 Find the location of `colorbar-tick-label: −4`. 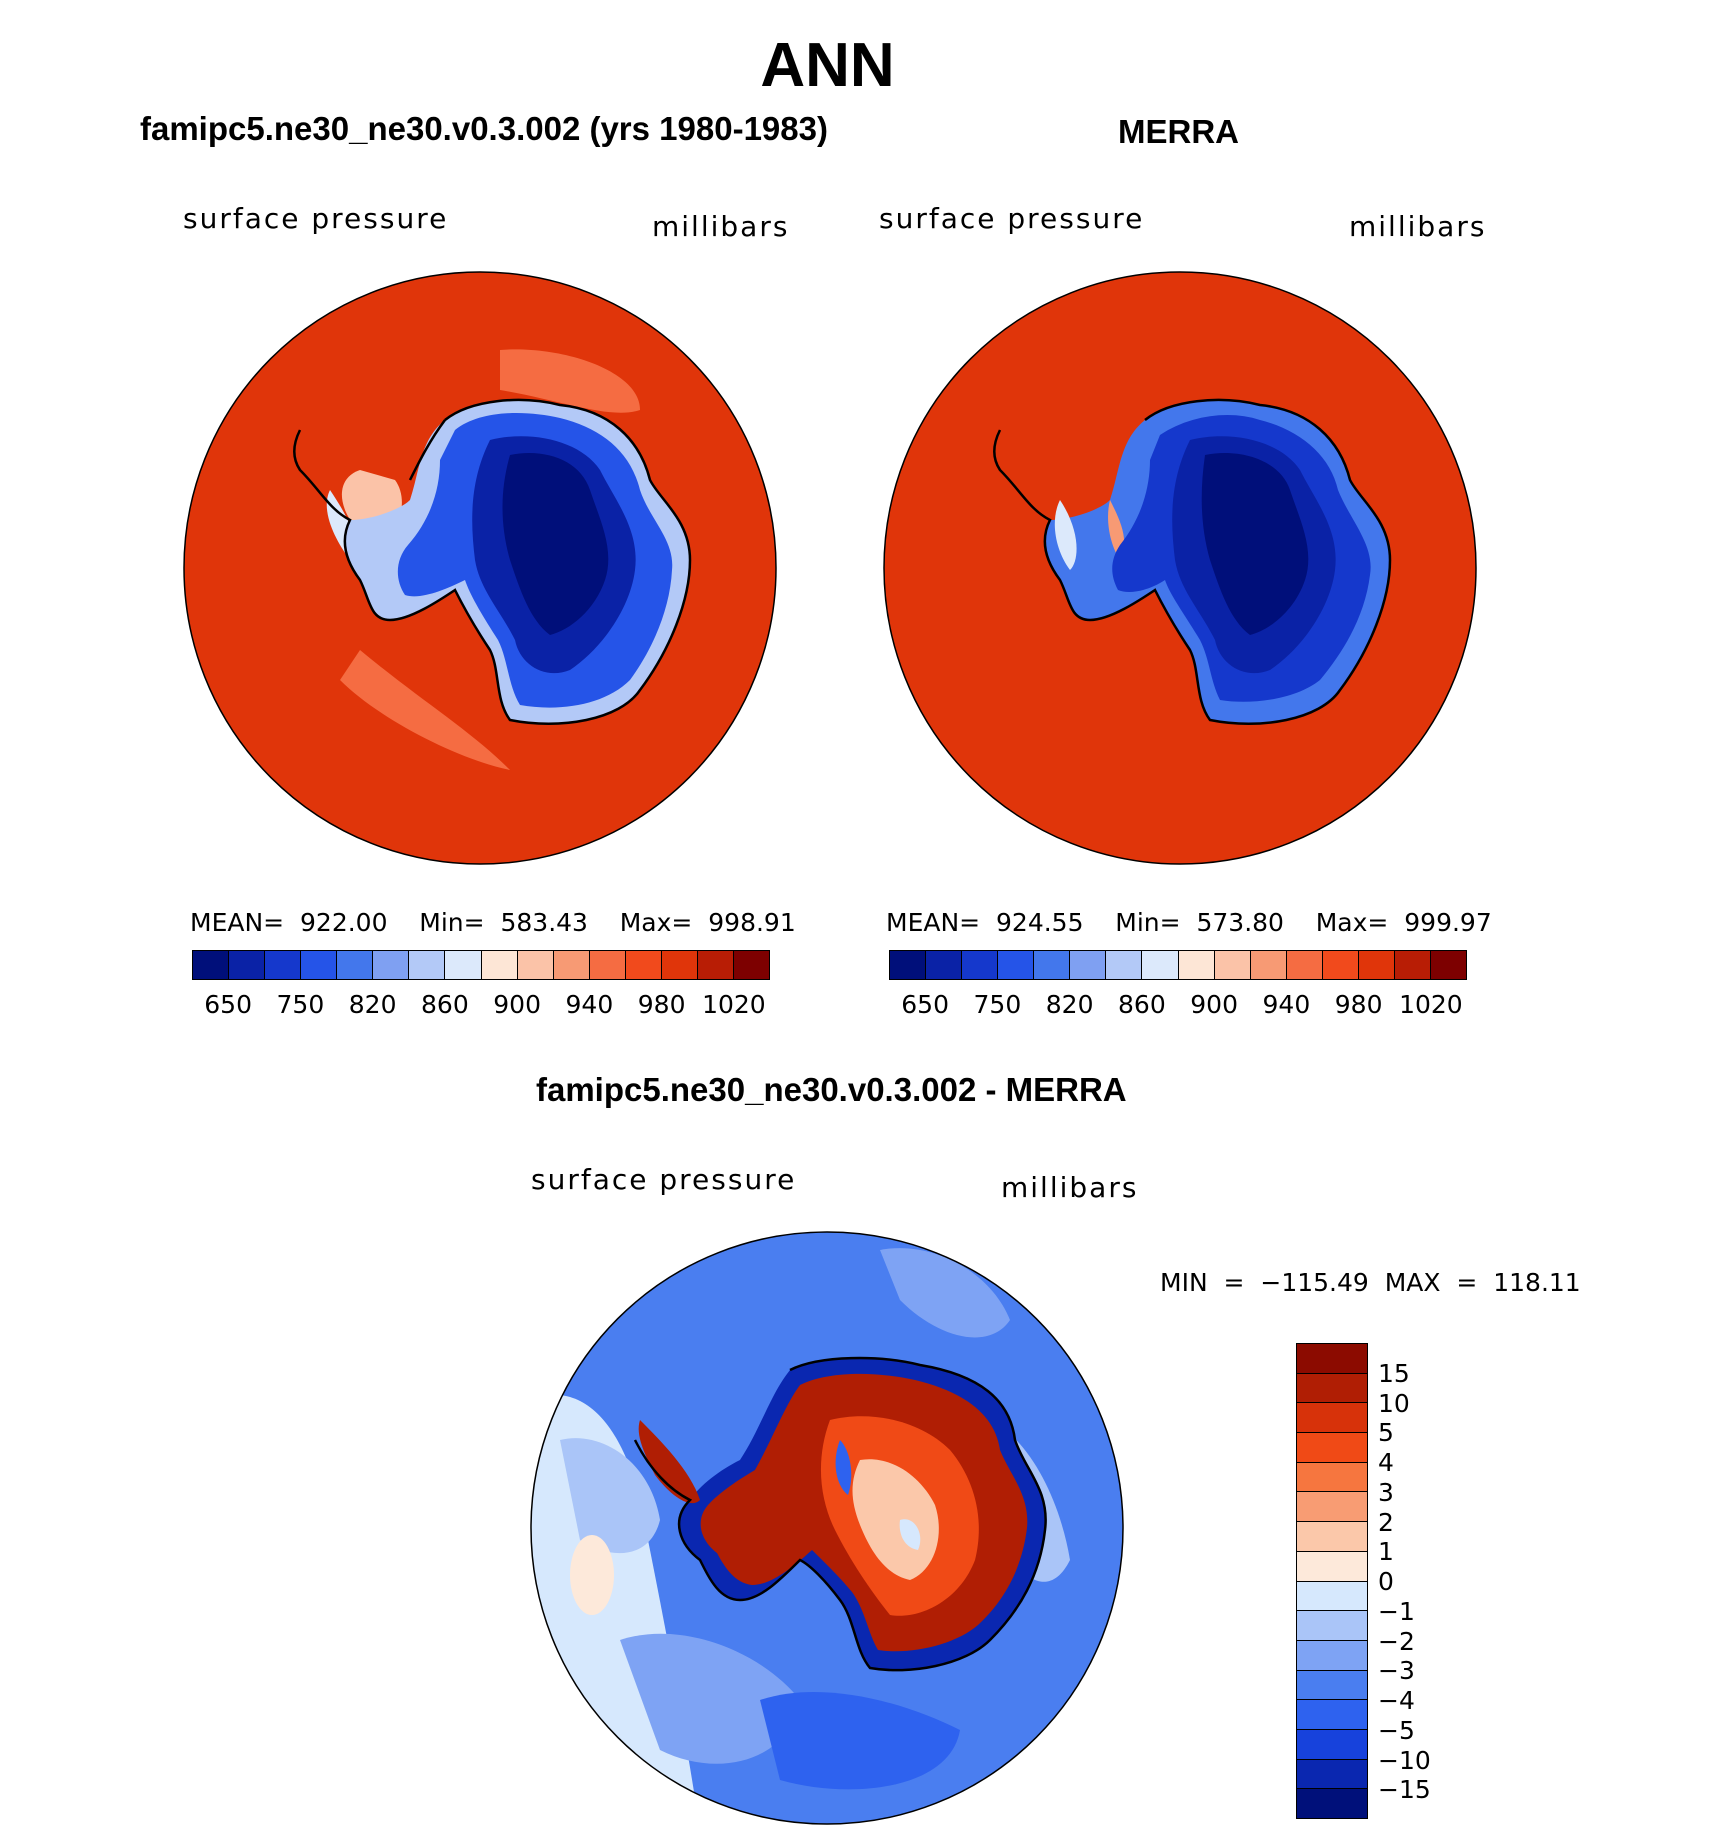

colorbar-tick-label: −4 is located at coordinates (1396, 1700).